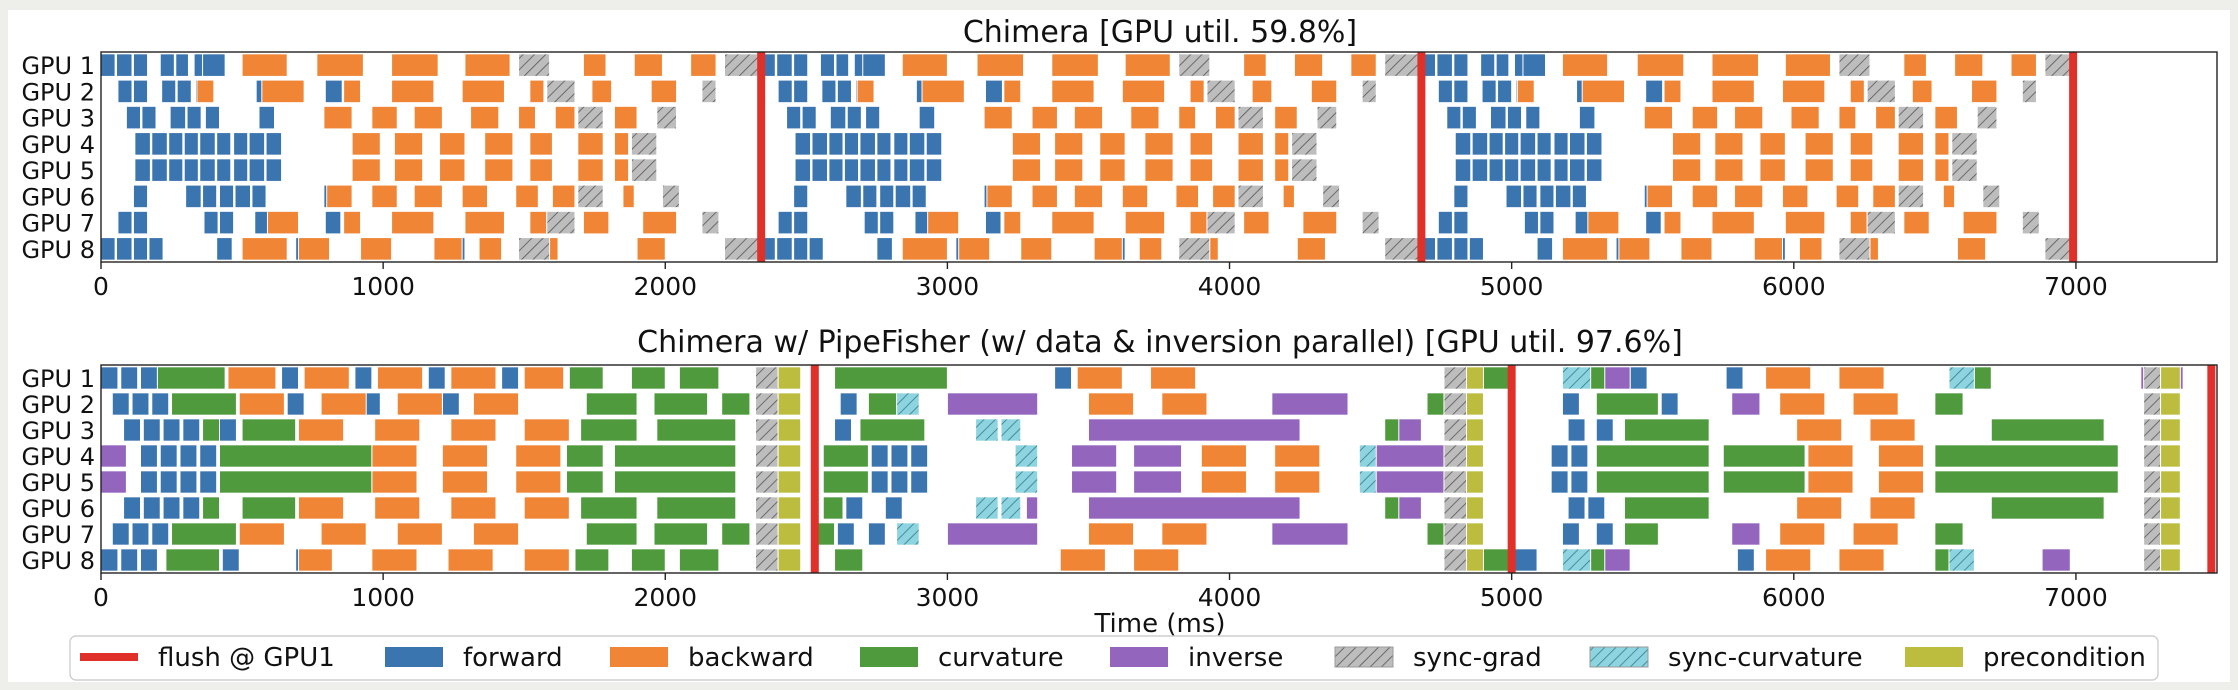  I want to click on y-tick-label: GPU 7, so click(58, 535).